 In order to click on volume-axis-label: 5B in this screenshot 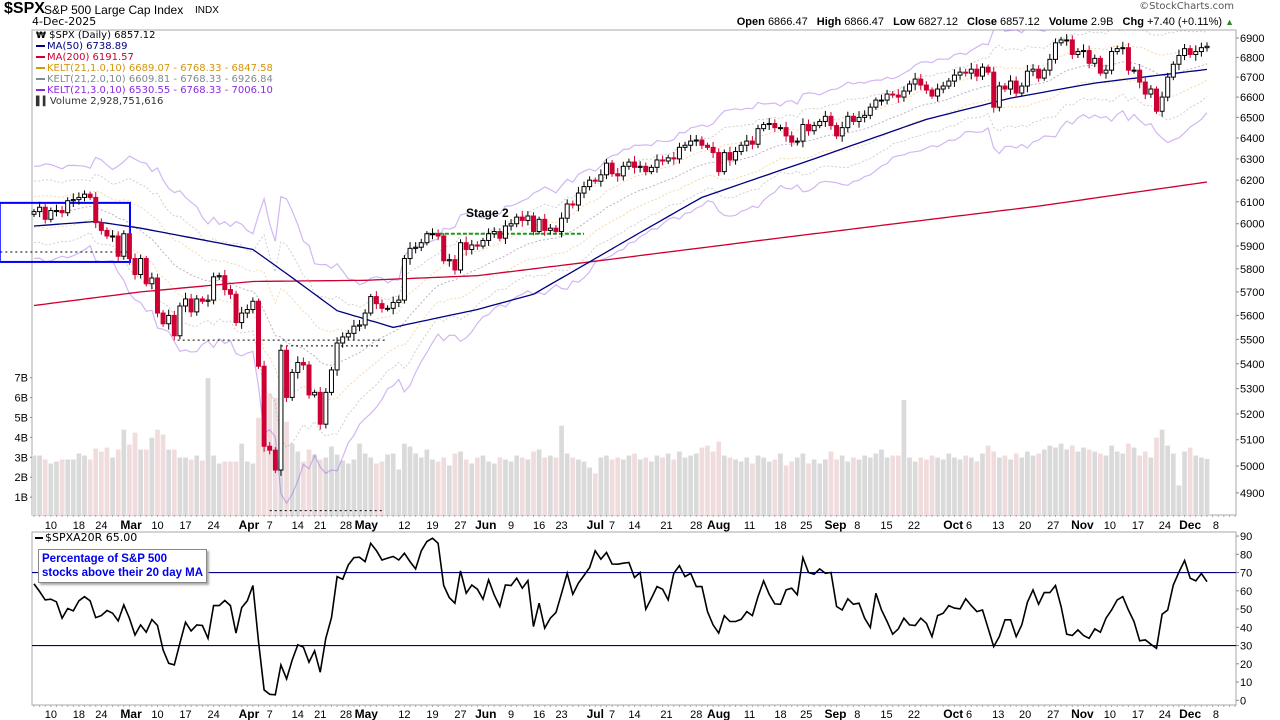, I will do `click(21, 419)`.